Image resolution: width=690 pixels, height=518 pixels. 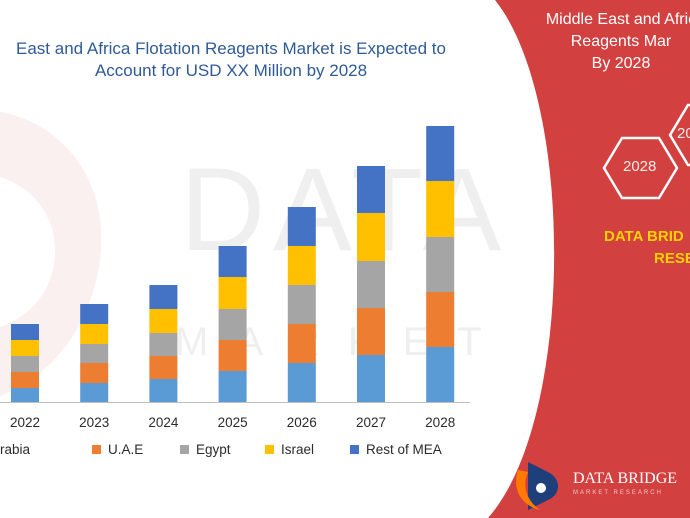 I want to click on x-tick-label-2022: 2022, so click(x=25, y=422).